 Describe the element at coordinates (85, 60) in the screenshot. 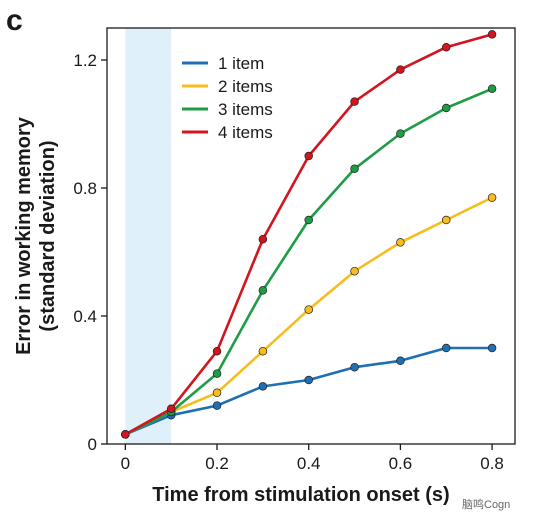

I see `y-tick-label: 1.2` at that location.